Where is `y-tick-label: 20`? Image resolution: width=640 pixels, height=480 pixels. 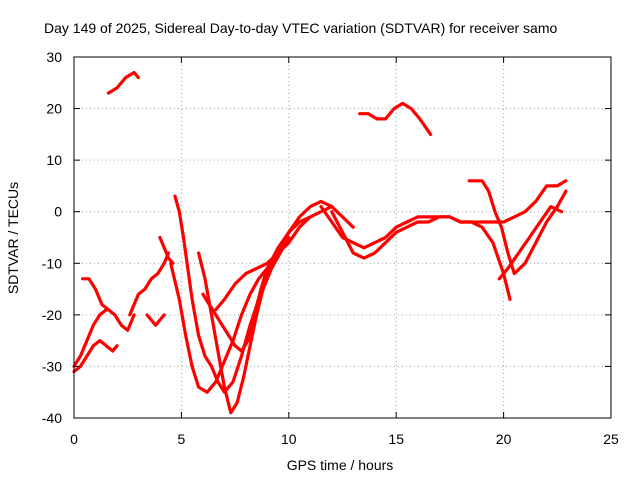
y-tick-label: 20 is located at coordinates (54, 109).